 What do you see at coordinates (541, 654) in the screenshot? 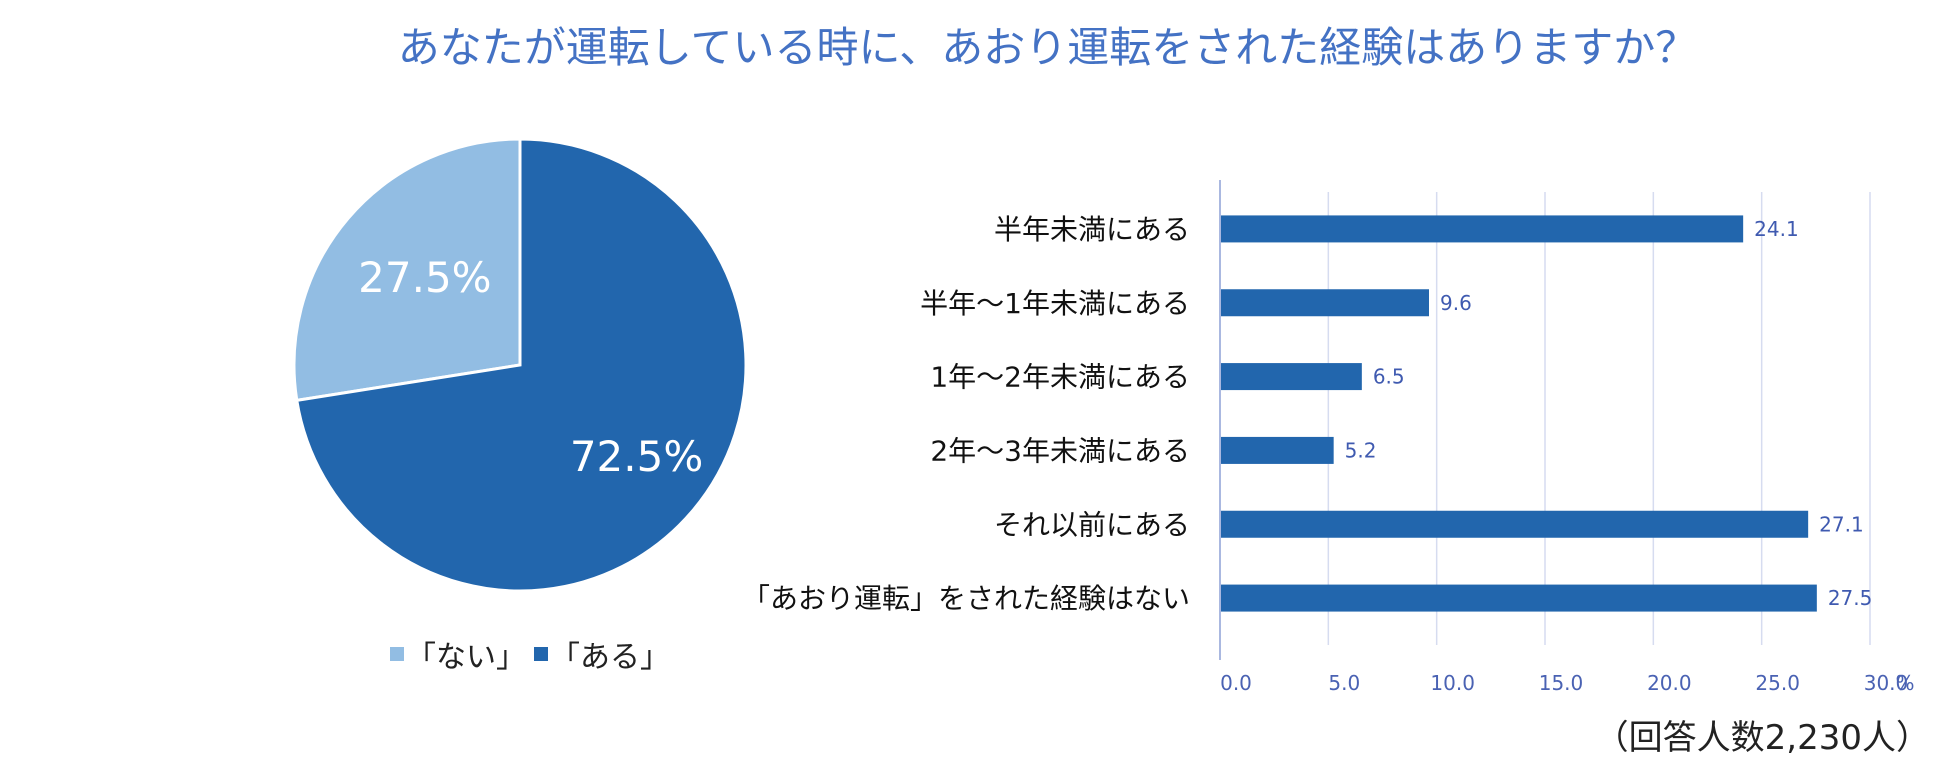
I see `legend-swatch-aru` at bounding box center [541, 654].